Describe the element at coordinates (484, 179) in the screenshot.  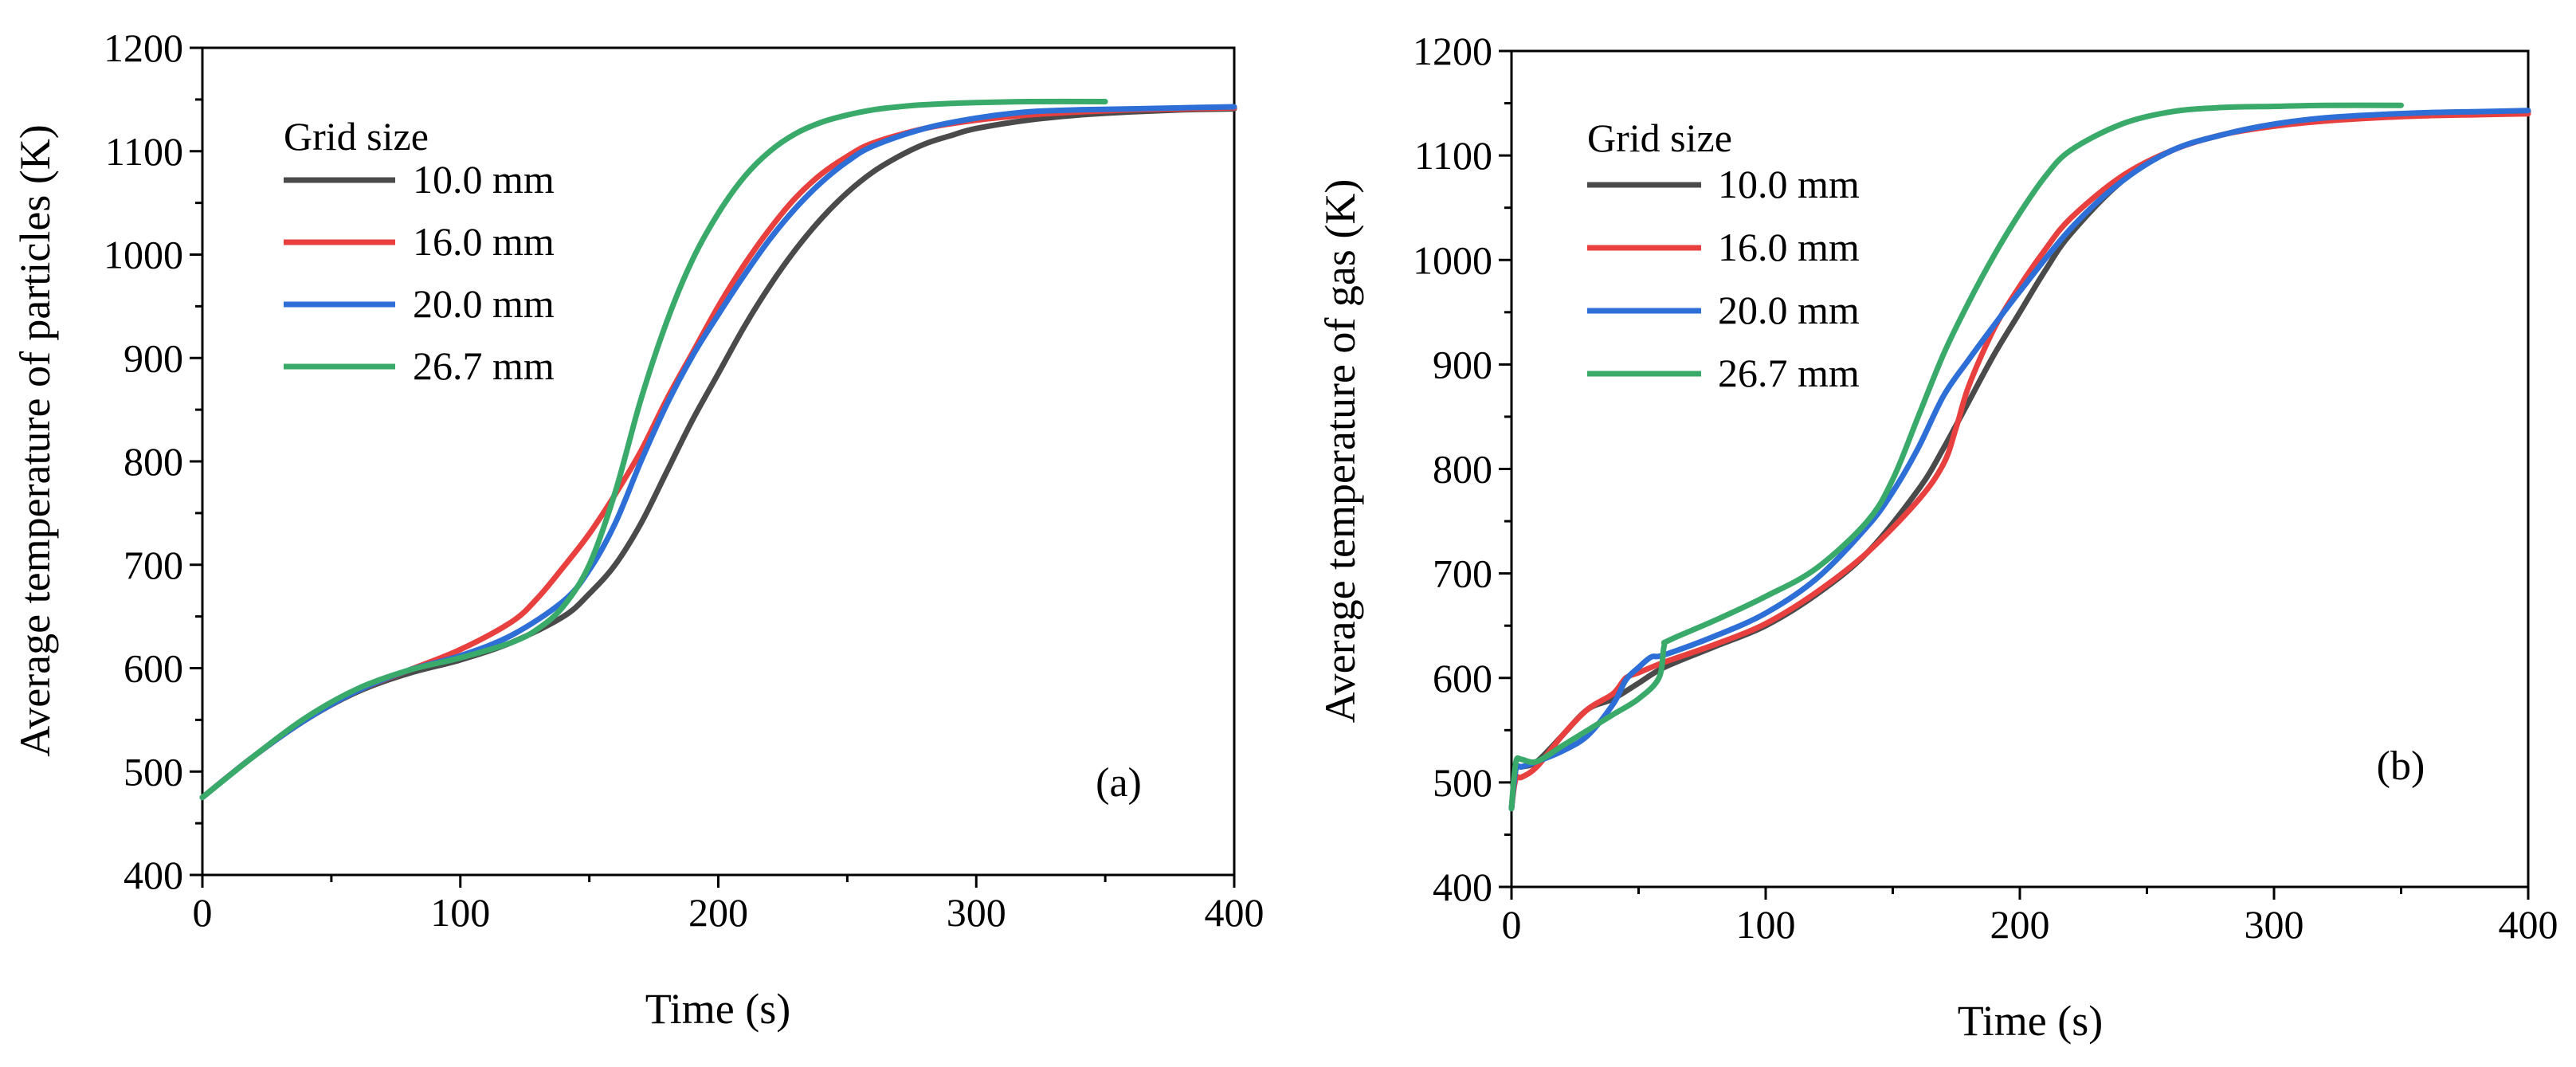
I see `panel-a-legend-label-10-0-mm: 10.0 mm` at that location.